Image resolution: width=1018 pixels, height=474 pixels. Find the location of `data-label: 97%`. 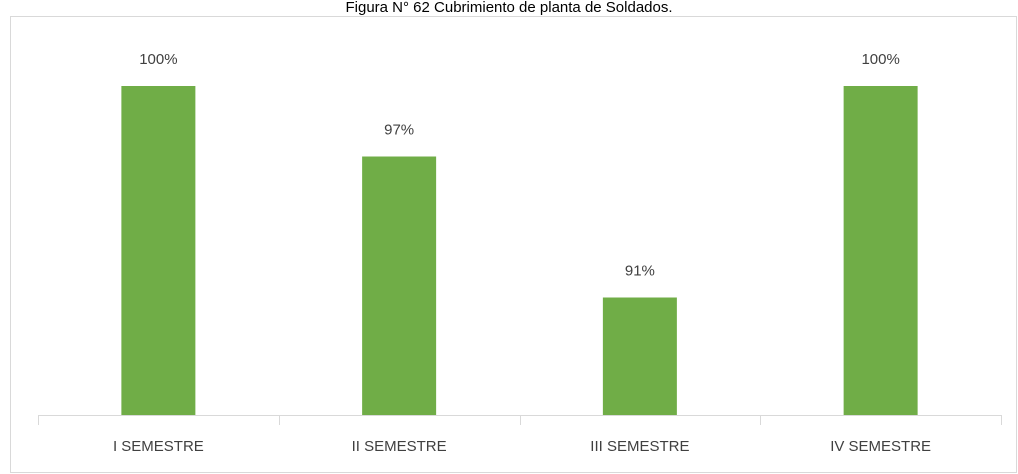

data-label: 97% is located at coordinates (399, 129).